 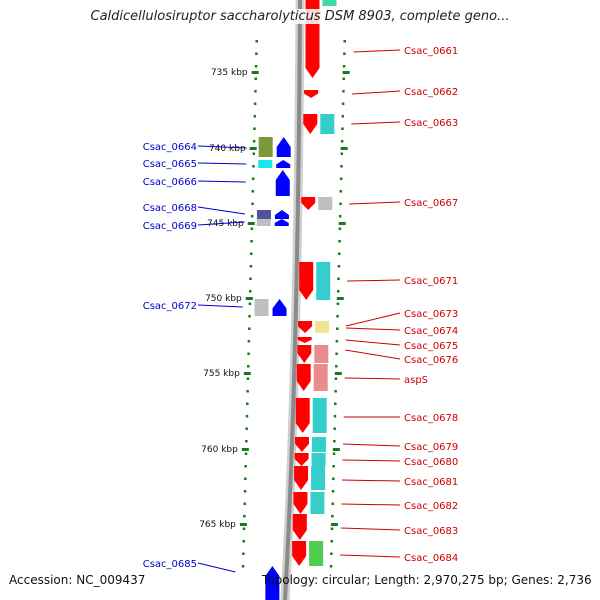 What do you see at coordinates (431, 531) in the screenshot?
I see `gene-label-csac_0683: Csac_0683` at bounding box center [431, 531].